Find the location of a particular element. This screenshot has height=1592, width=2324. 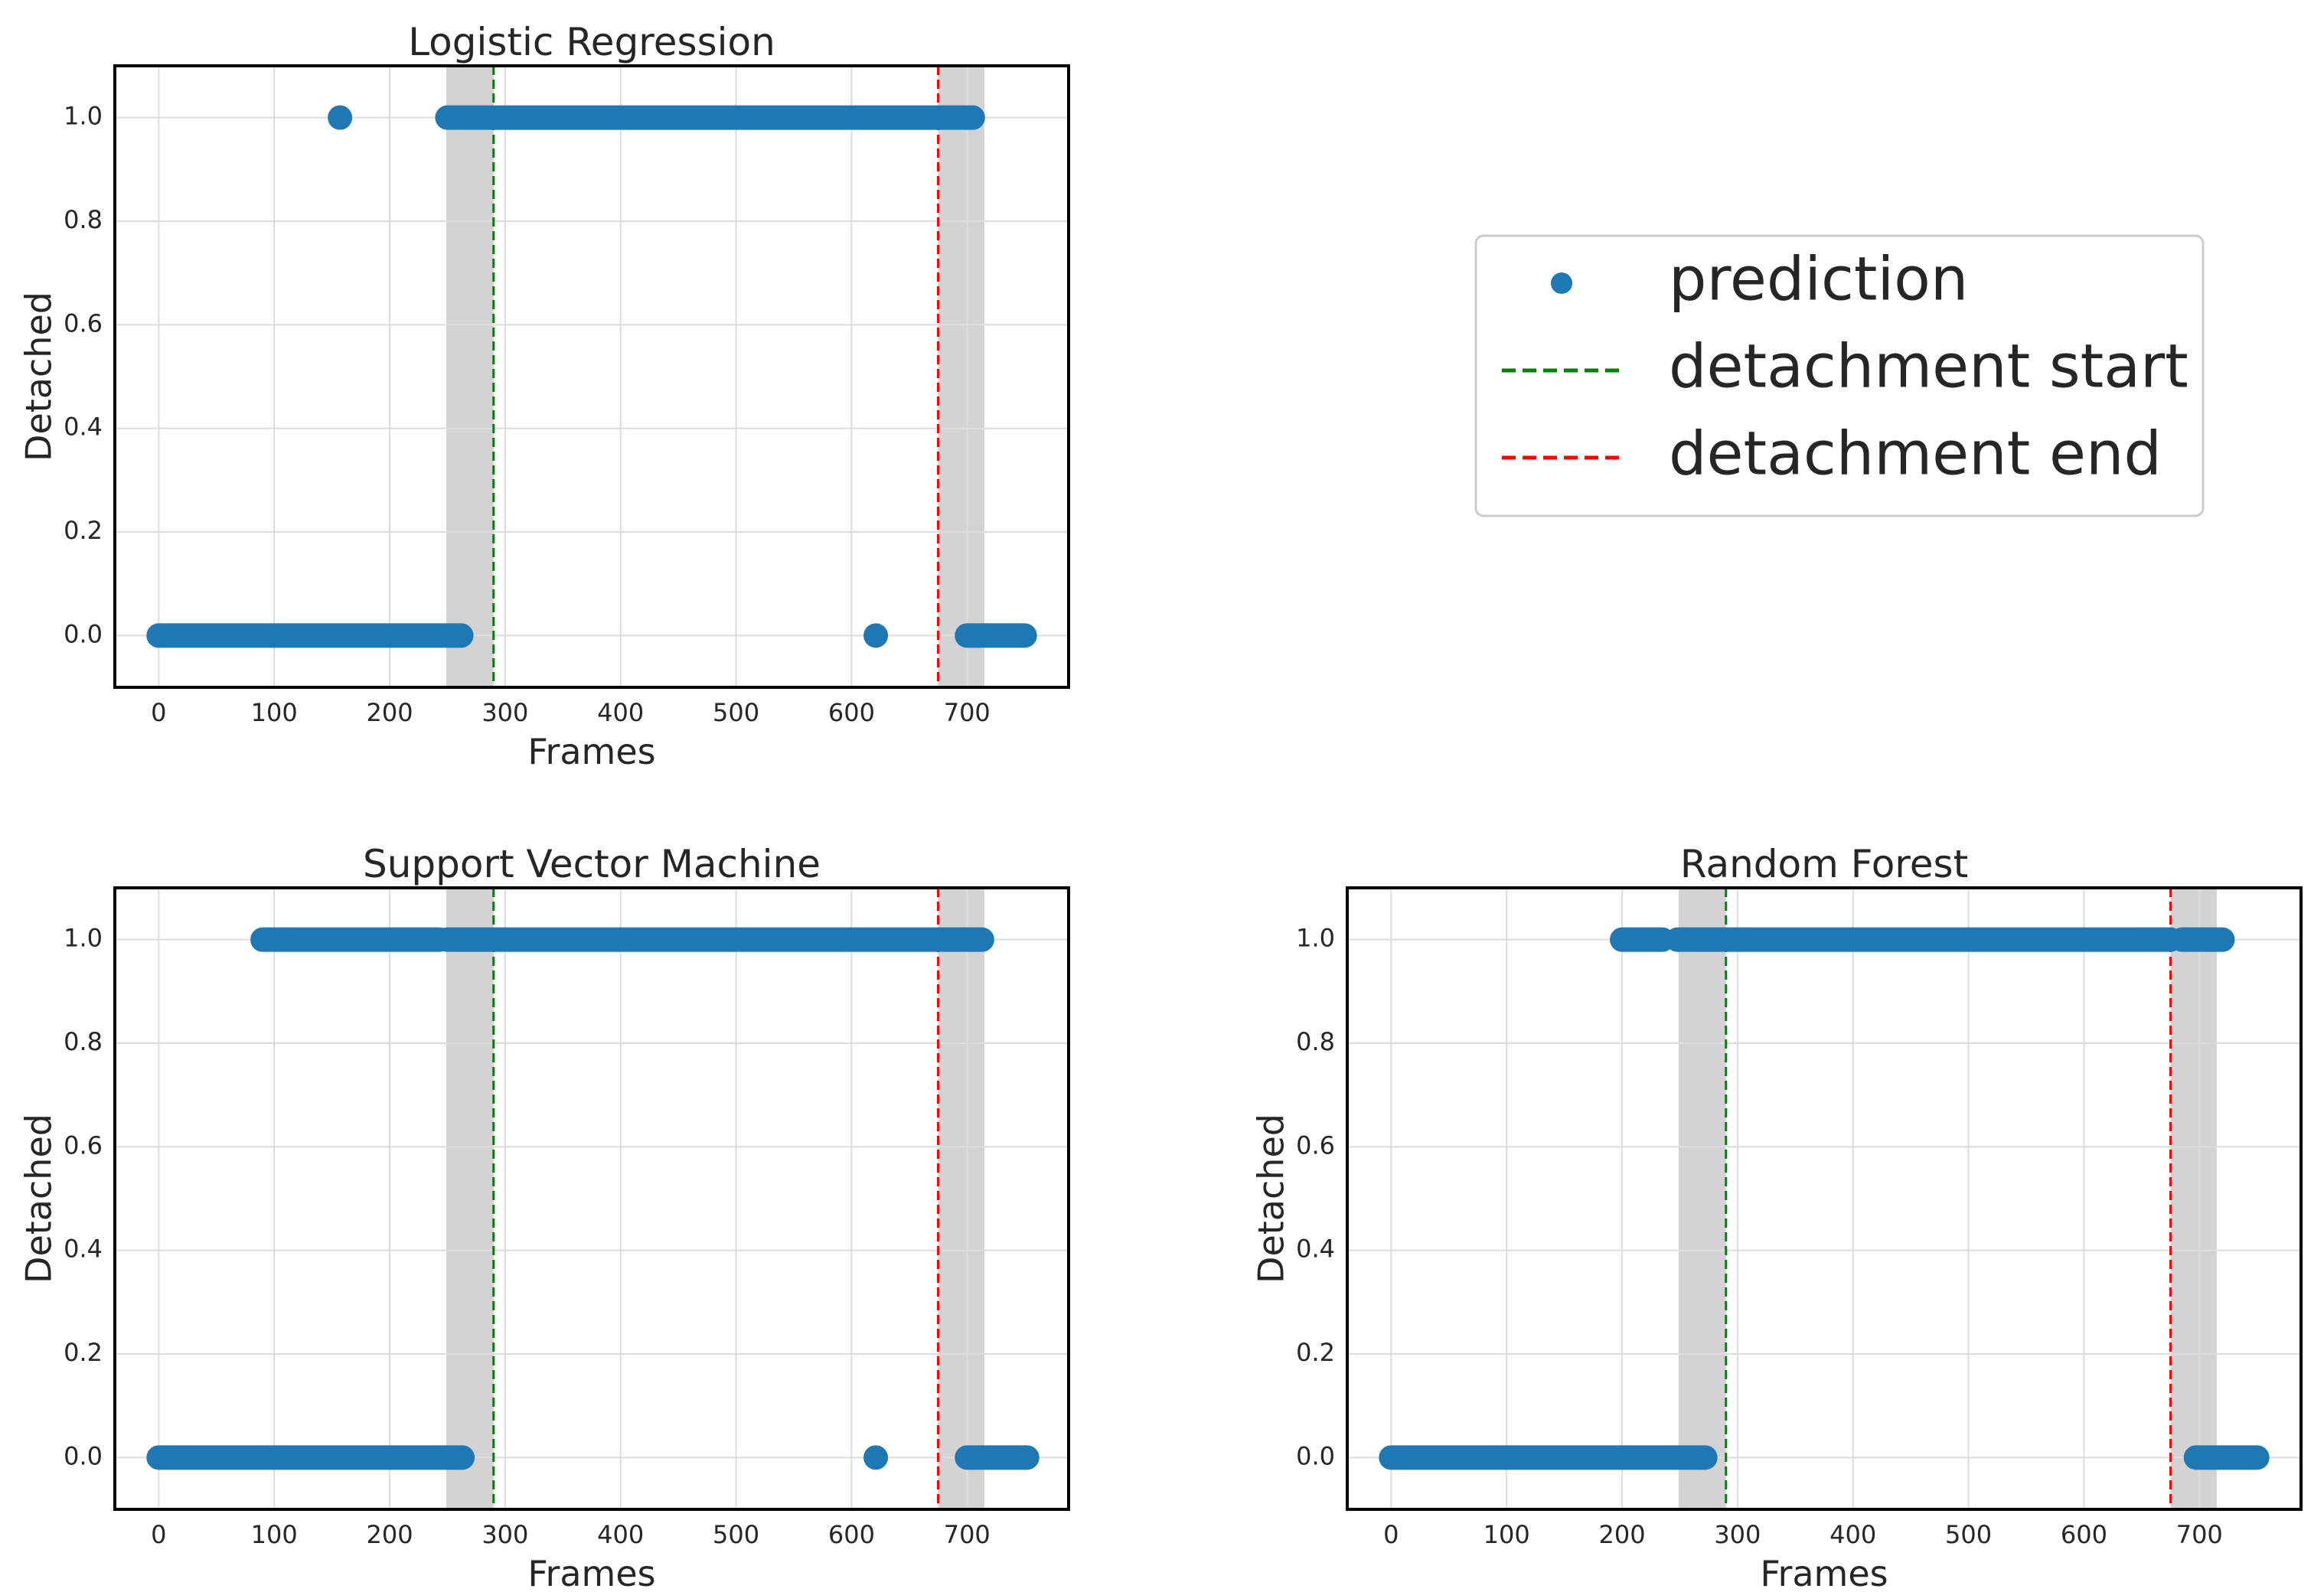

legend-detachment-start-label: detachment start is located at coordinates (1929, 366).